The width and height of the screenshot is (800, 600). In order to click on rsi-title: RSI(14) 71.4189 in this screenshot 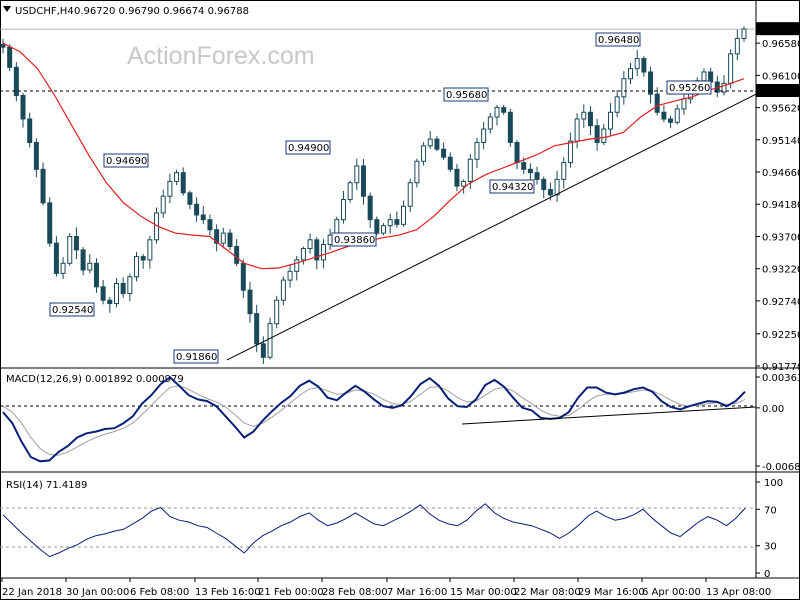, I will do `click(46, 485)`.